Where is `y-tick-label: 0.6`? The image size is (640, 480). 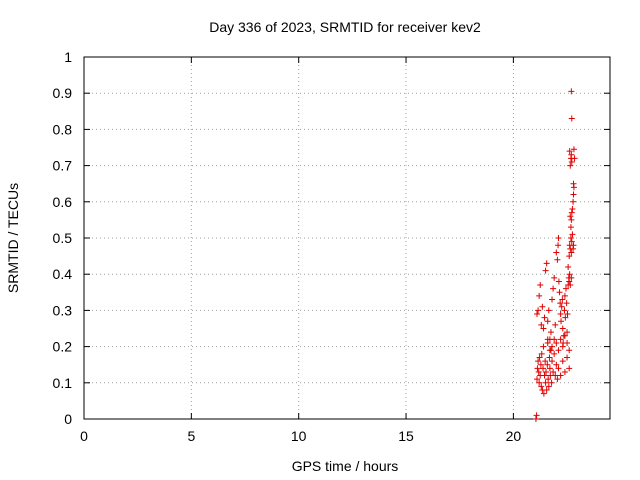 y-tick-label: 0.6 is located at coordinates (63, 202).